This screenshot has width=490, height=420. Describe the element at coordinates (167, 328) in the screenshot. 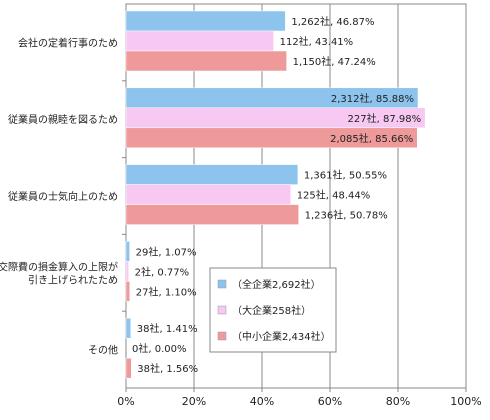

I see `data-label: 38社, 1.41%` at that location.